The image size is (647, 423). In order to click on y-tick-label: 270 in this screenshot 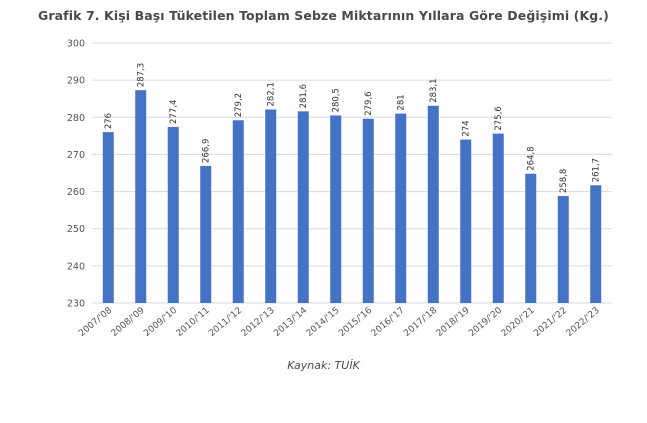, I will do `click(76, 155)`.